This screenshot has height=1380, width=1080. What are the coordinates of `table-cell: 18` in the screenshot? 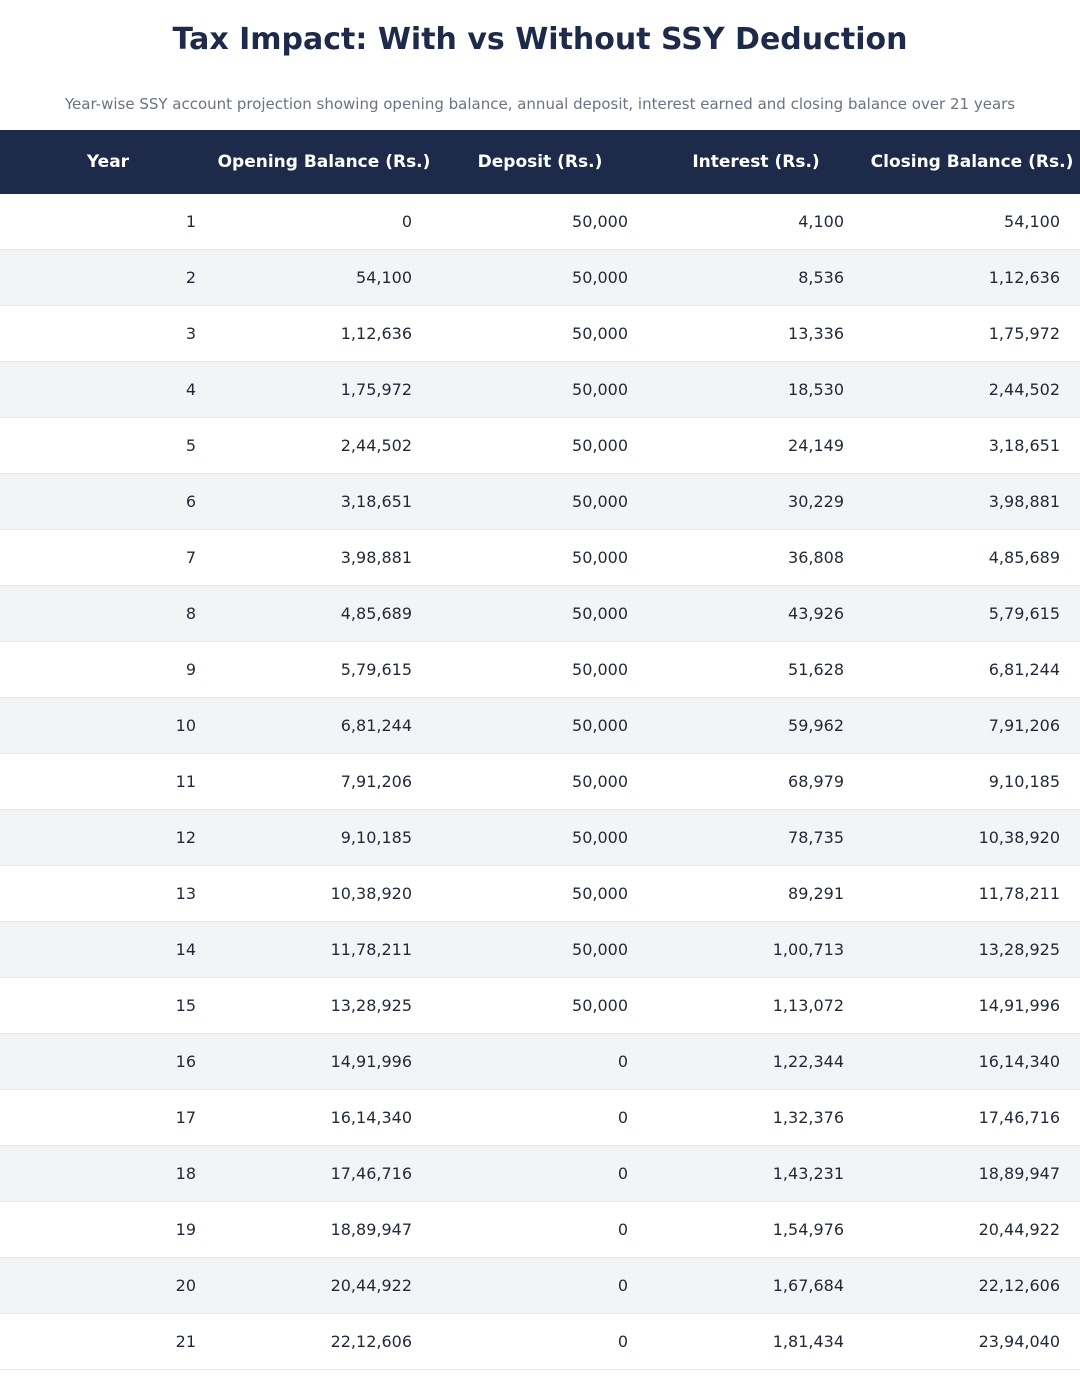 It's located at (108, 1173).